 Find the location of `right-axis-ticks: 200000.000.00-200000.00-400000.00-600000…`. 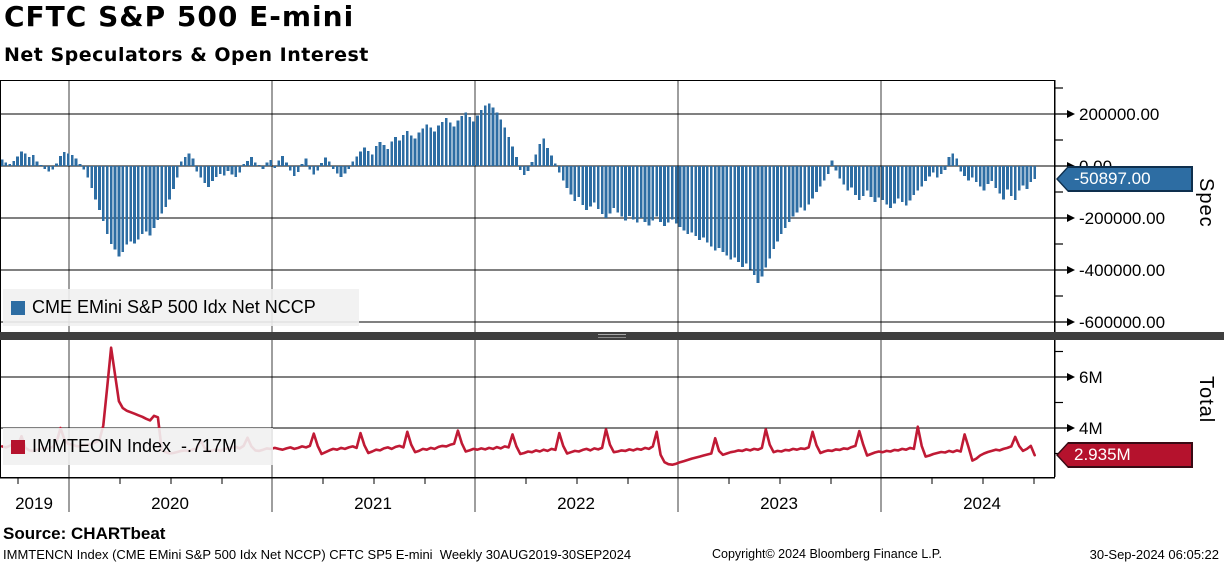

right-axis-ticks: 200000.000.00-200000.00-400000.00-600000… is located at coordinates (1110, 271).